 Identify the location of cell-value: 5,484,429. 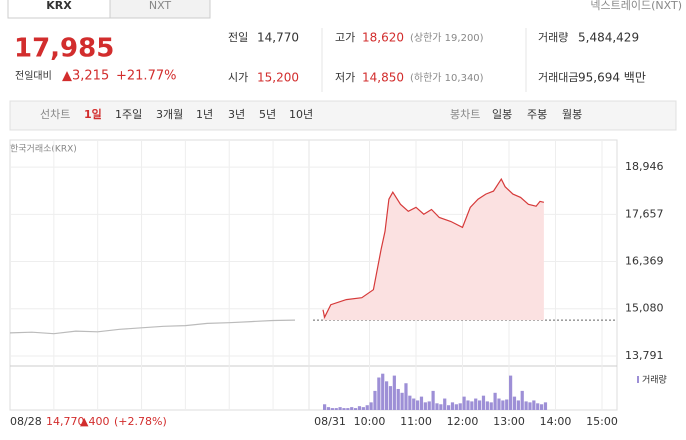
(608, 38).